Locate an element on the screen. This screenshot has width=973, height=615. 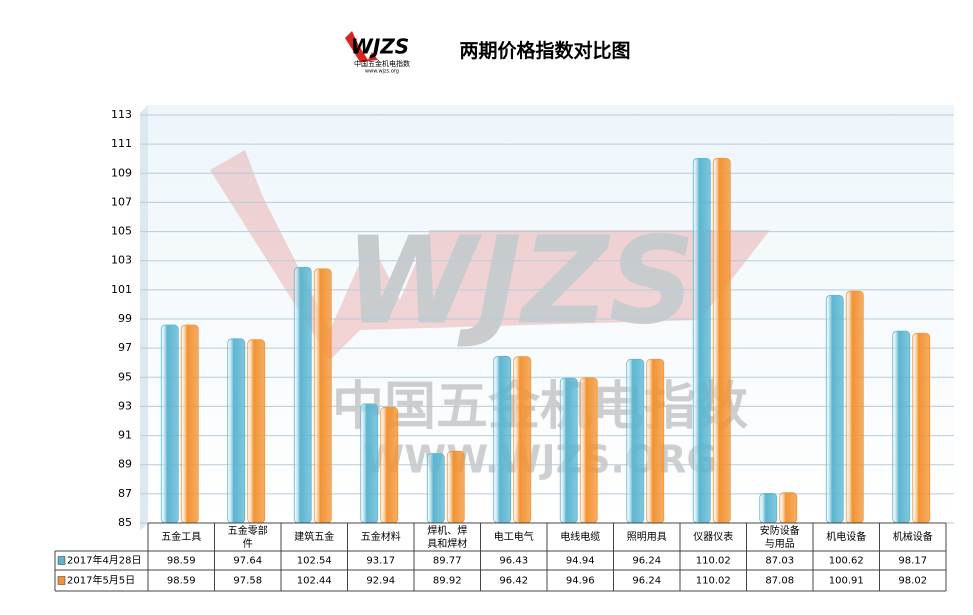
y-tick-label: 97 is located at coordinates (125, 347).